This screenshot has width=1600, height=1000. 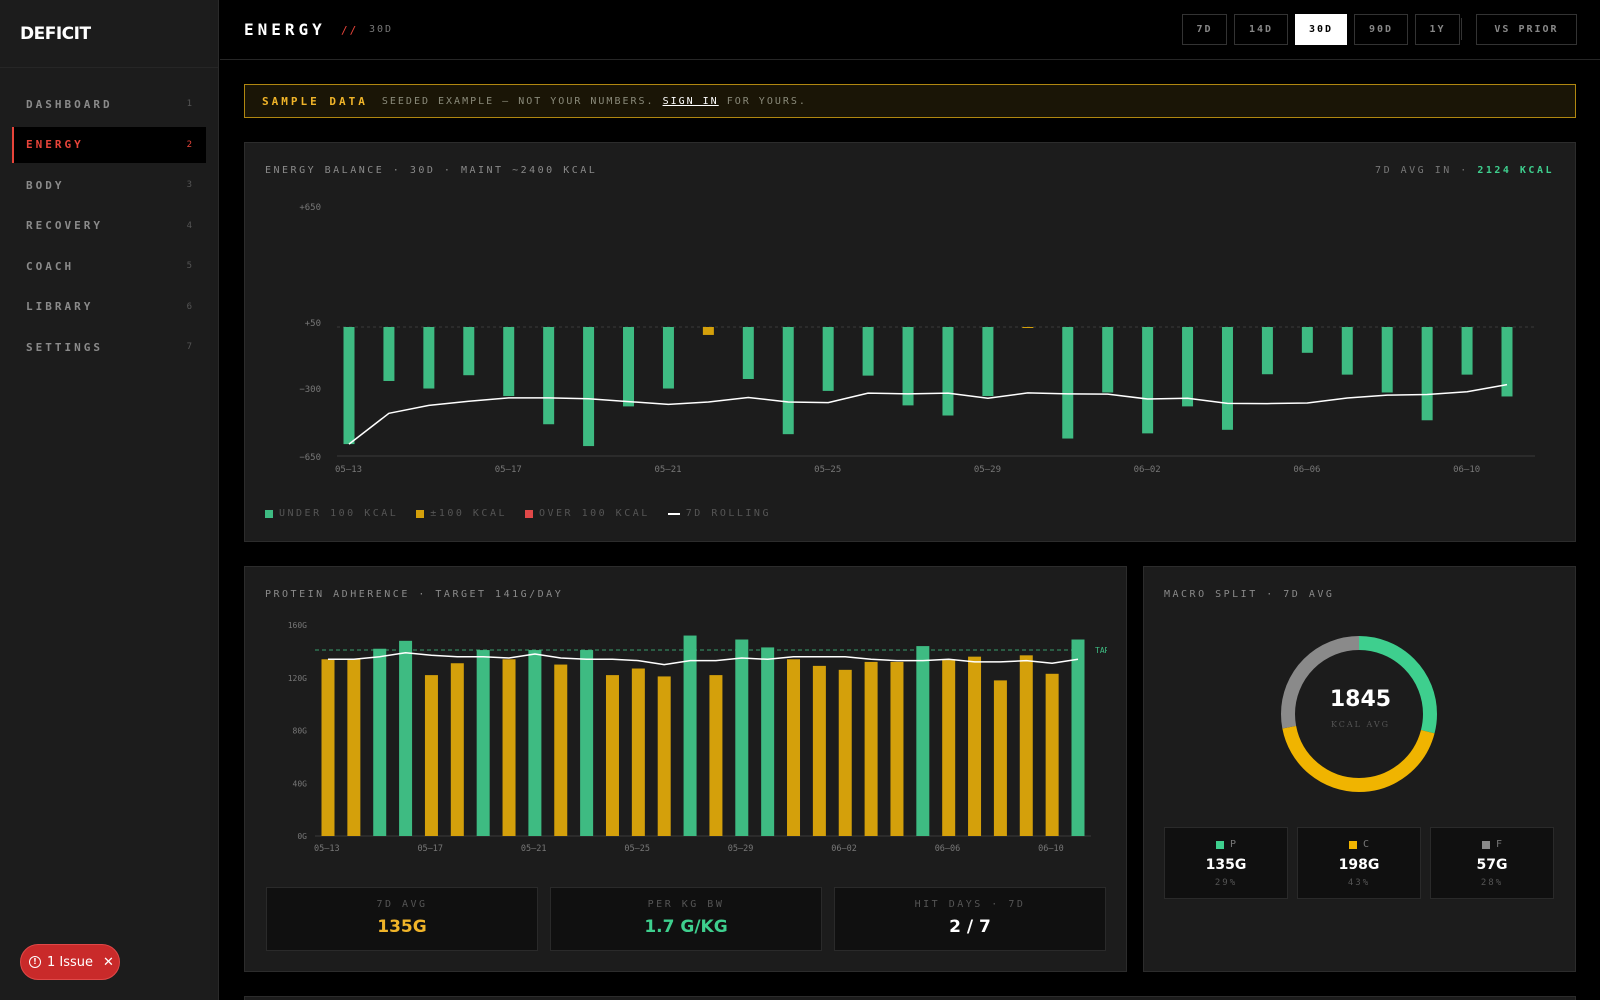 What do you see at coordinates (189, 225) in the screenshot?
I see `sidebar-item-number: 4` at bounding box center [189, 225].